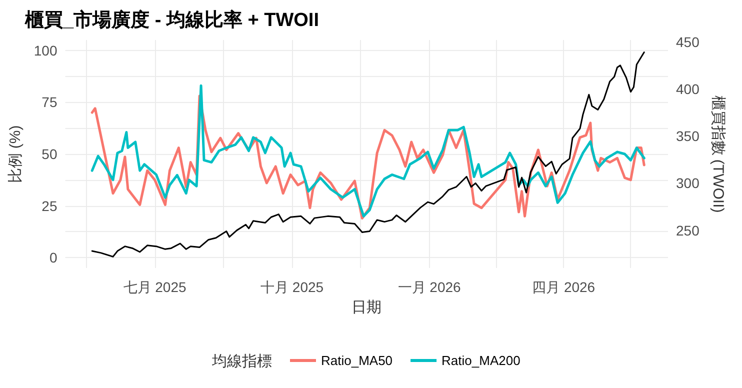 This screenshot has width=742, height=388. Describe the element at coordinates (481, 360) in the screenshot. I see `legend-label: Ratio_MA200` at that location.